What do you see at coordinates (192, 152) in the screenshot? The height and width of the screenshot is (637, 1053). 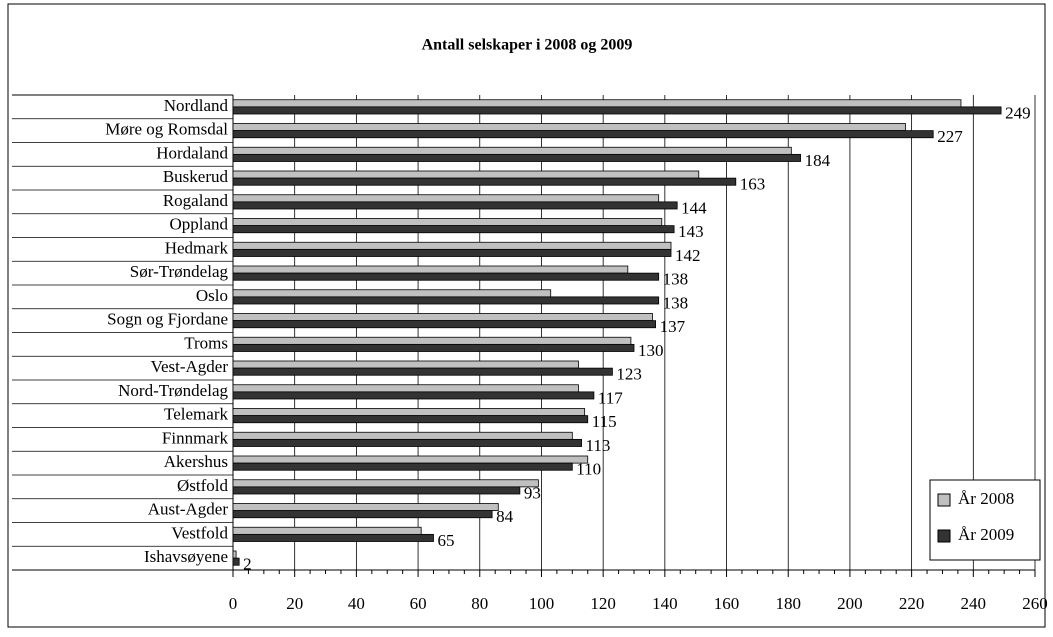 I see `y-tick-label: Hordaland` at bounding box center [192, 152].